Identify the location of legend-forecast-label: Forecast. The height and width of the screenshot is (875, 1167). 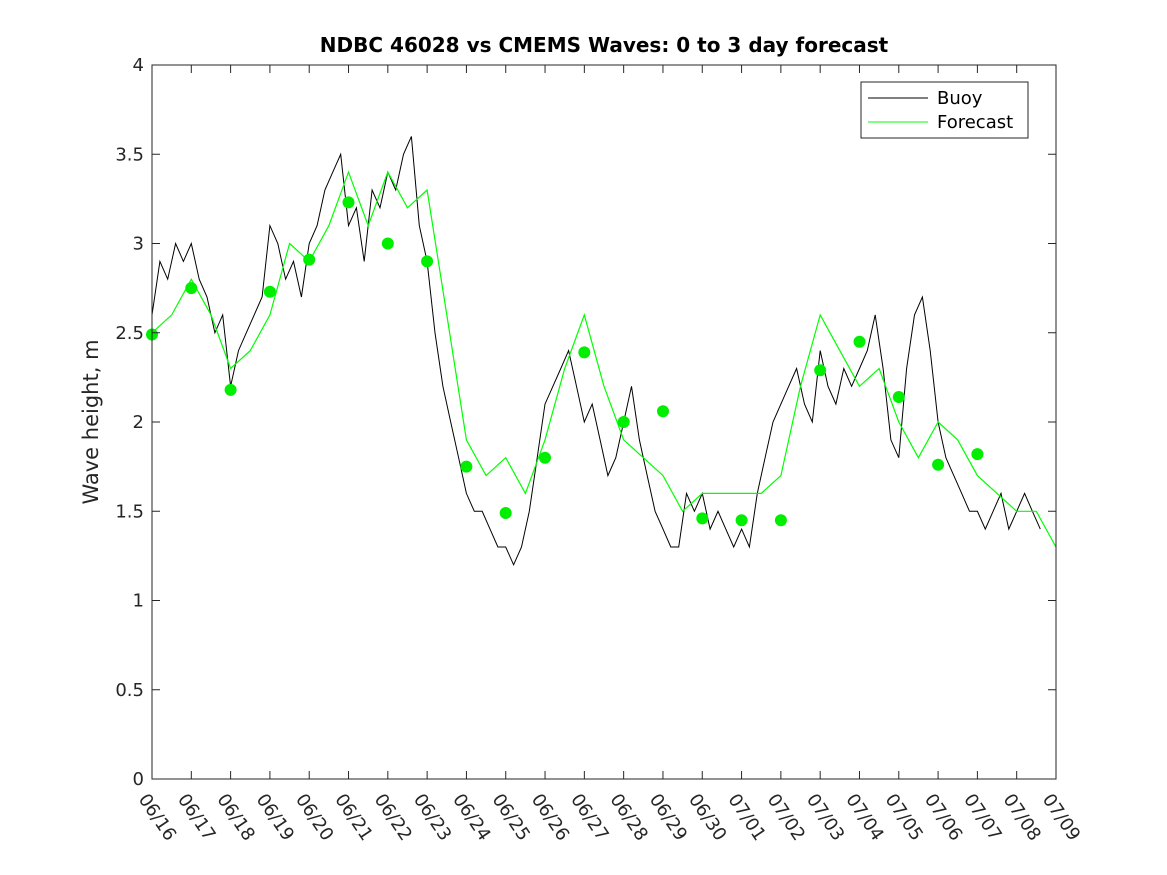
(975, 122).